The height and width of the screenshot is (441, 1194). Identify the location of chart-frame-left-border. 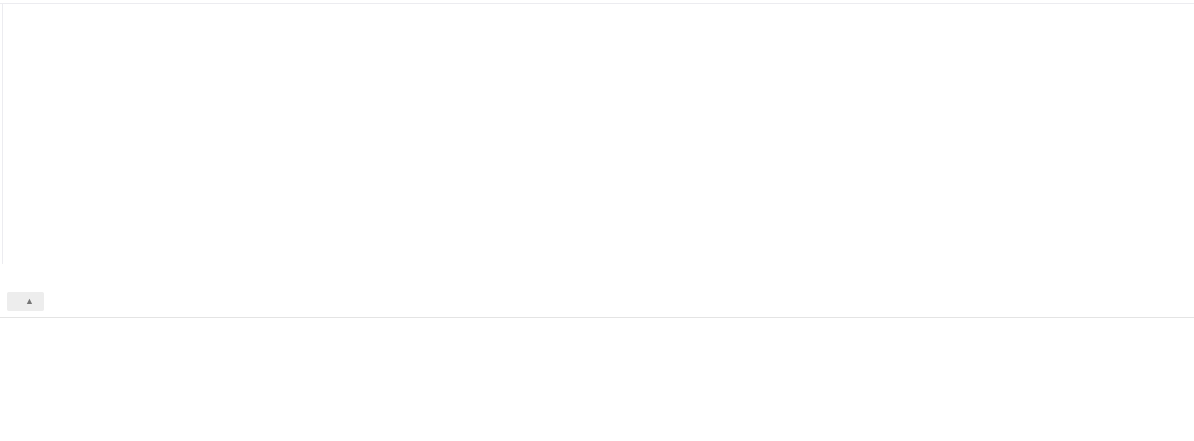
(2, 133).